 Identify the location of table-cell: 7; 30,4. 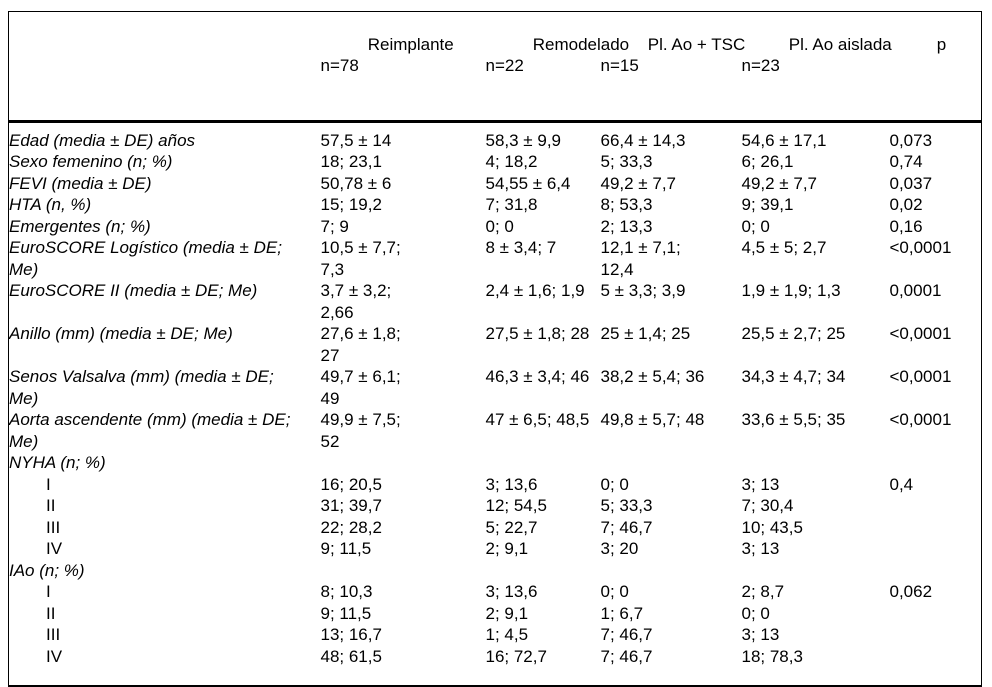
(767, 505).